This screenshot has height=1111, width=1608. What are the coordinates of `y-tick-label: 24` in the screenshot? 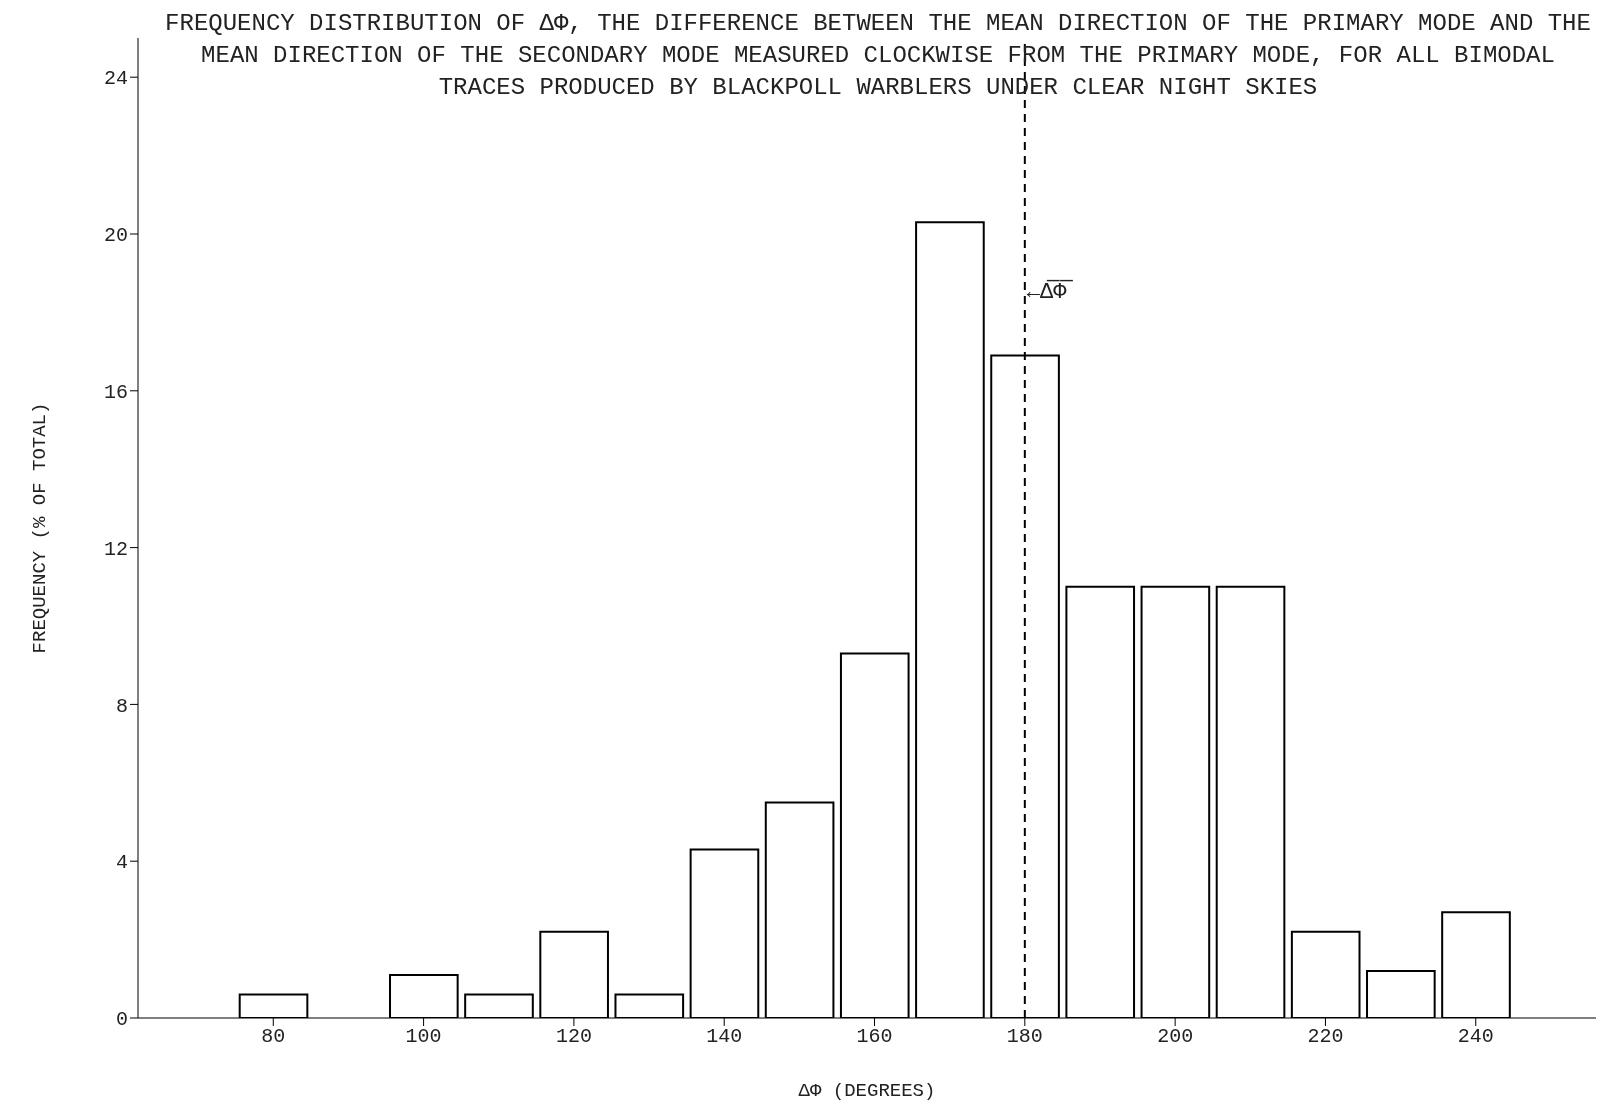 It's located at (115, 79).